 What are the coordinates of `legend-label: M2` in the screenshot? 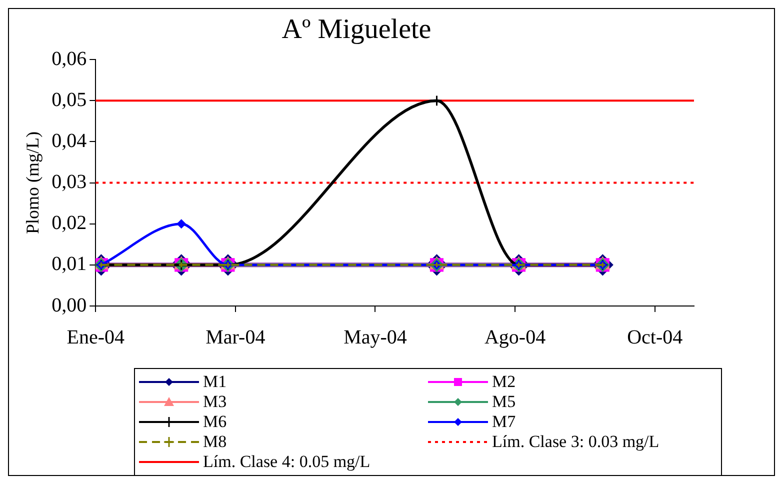 It's located at (504, 382).